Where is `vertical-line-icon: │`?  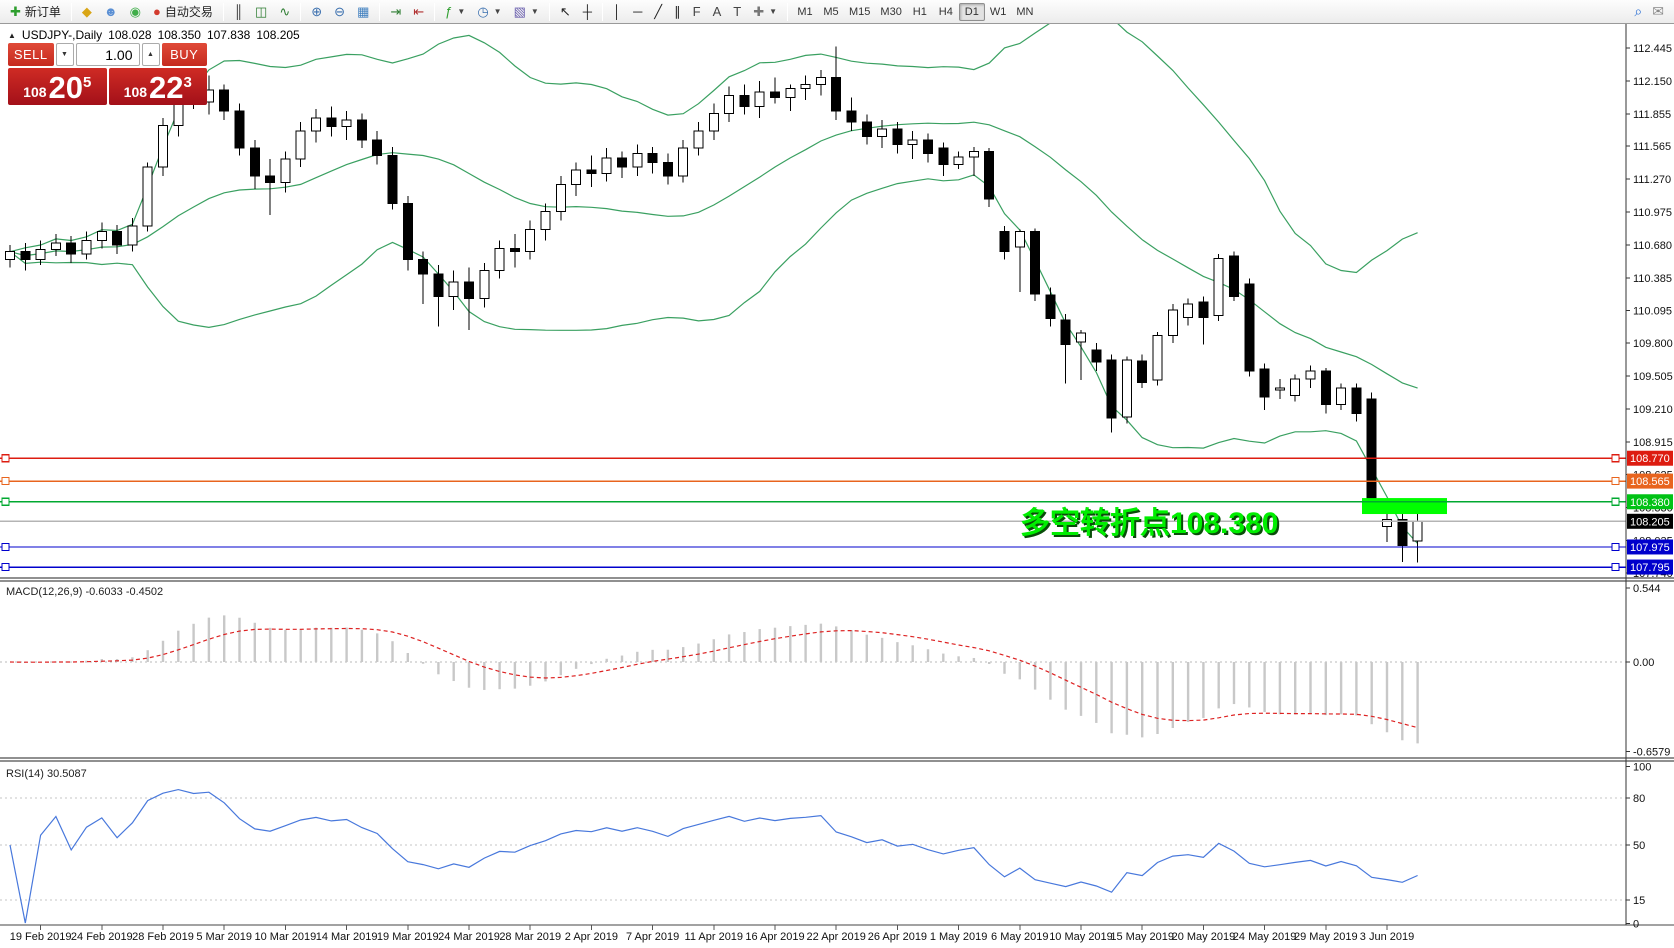
vertical-line-icon: │ is located at coordinates (617, 11).